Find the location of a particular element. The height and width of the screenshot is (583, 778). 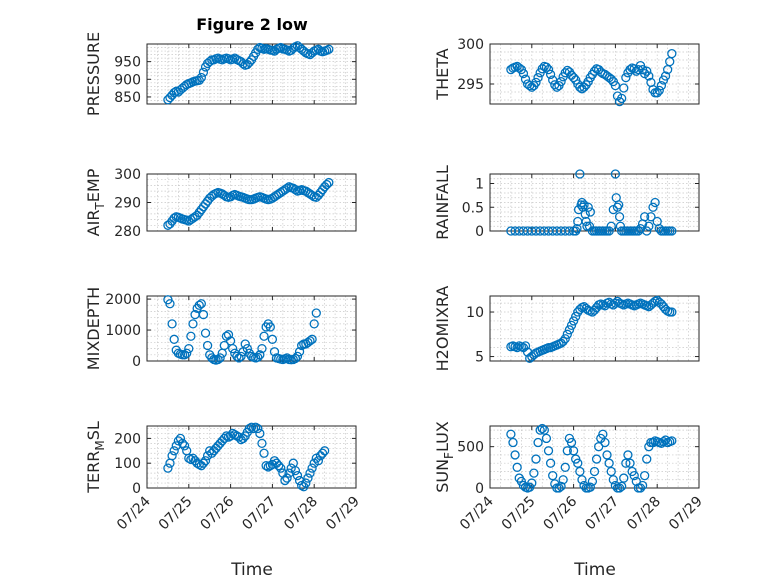

y-axis-label: MIXDEPTH is located at coordinates (93, 328).